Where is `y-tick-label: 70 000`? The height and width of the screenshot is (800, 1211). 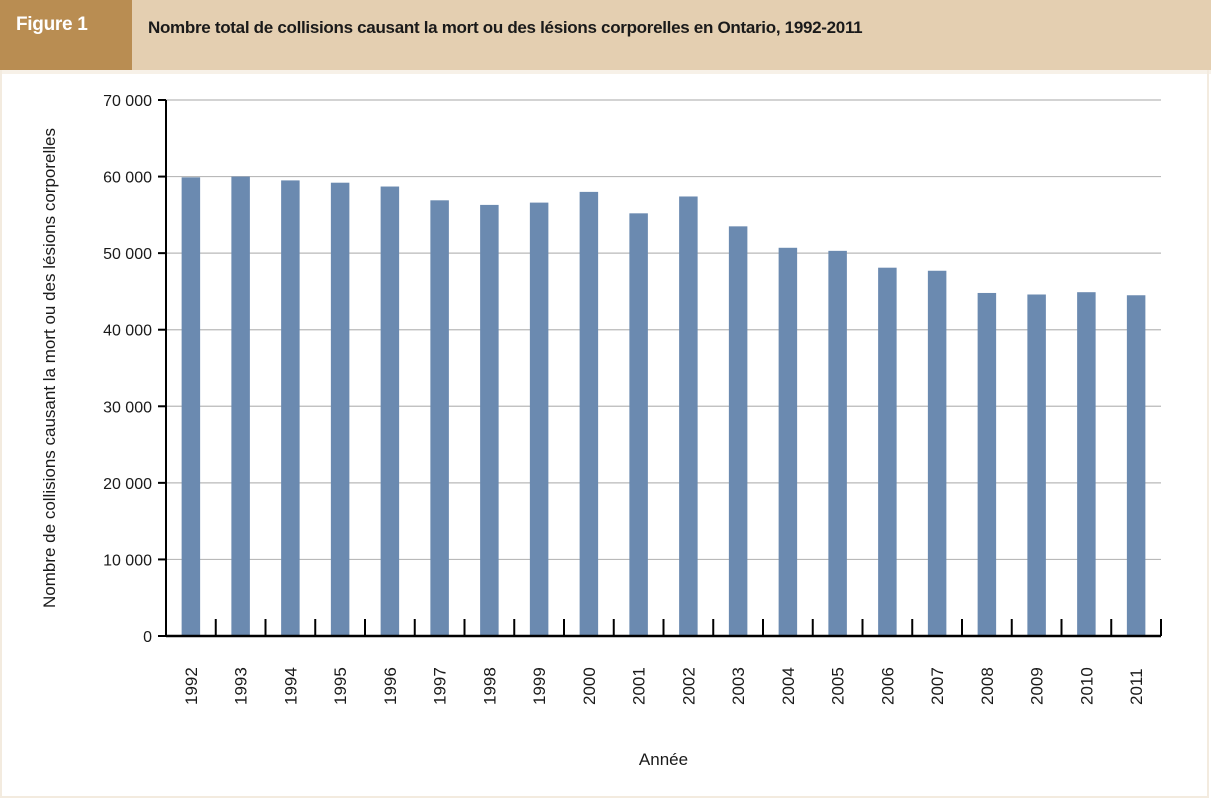
y-tick-label: 70 000 is located at coordinates (127, 101).